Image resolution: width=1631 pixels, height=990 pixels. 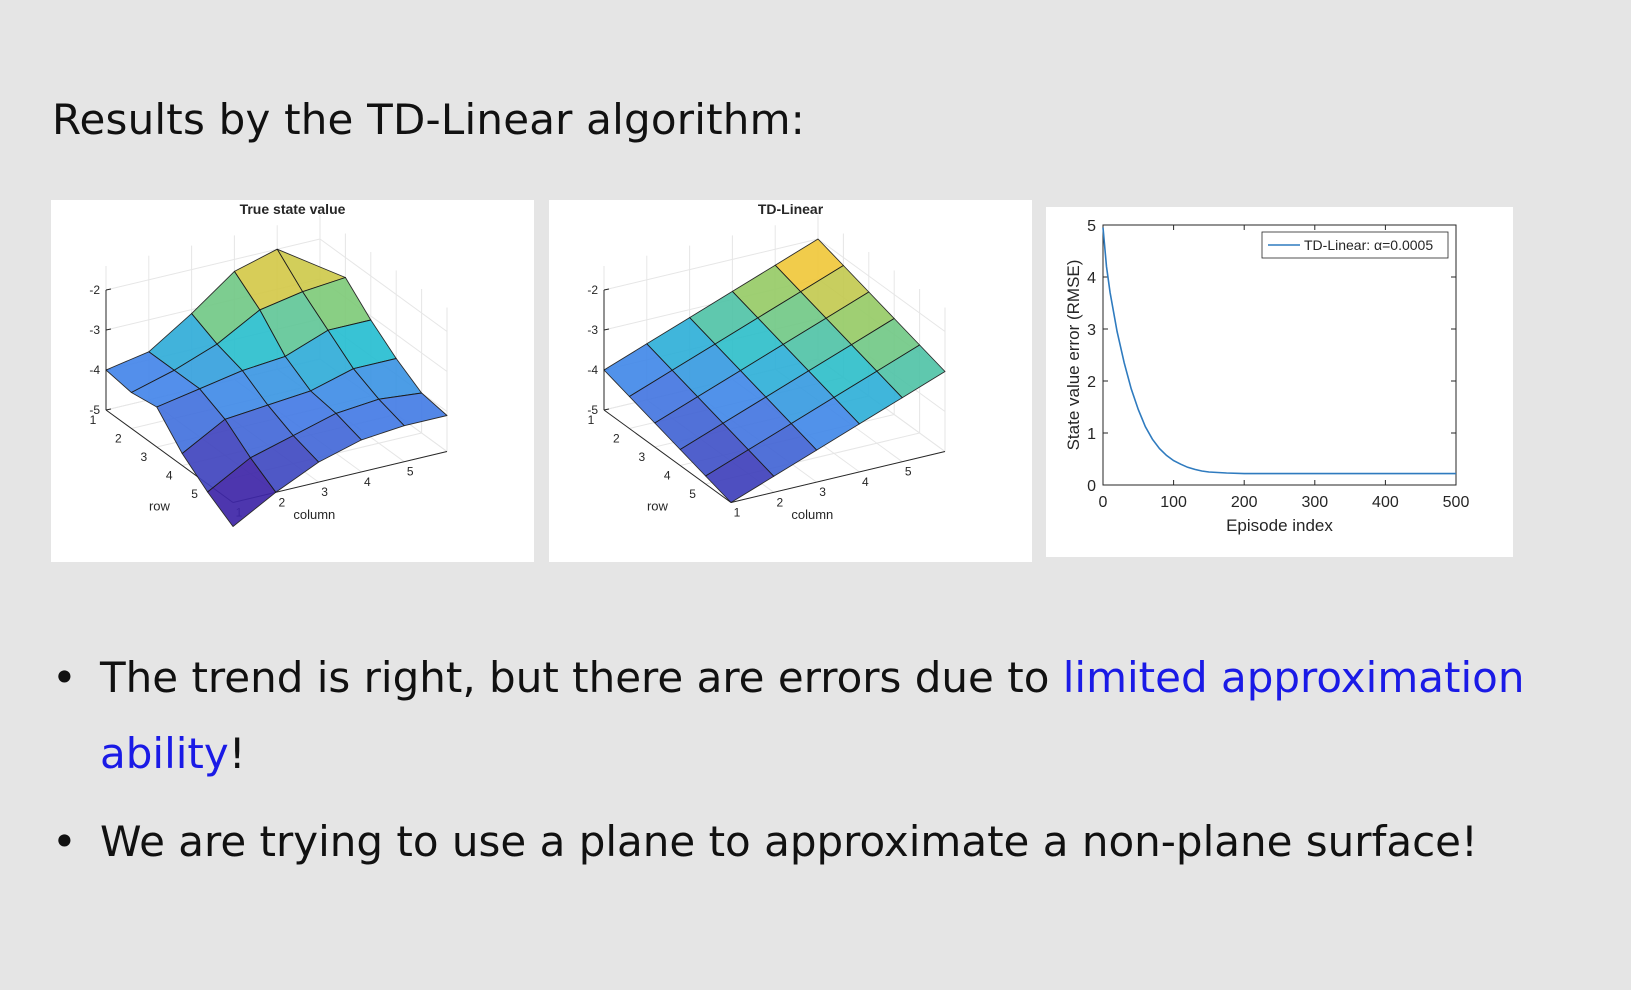 I want to click on x-tick-label: 100, so click(x=1173, y=502).